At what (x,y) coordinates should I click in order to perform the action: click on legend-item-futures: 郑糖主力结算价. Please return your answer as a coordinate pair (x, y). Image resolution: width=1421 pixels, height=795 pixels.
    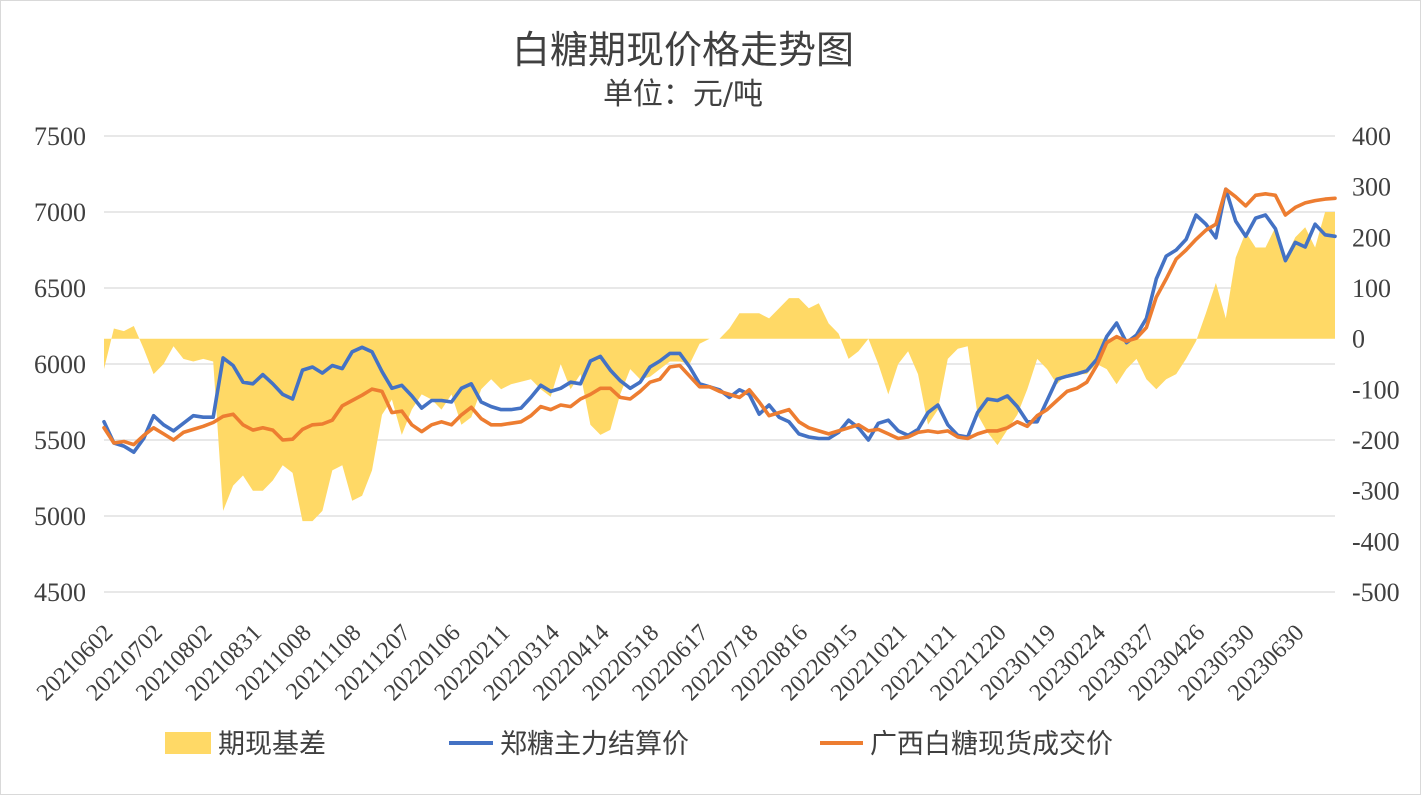
    Looking at the image, I should click on (569, 744).